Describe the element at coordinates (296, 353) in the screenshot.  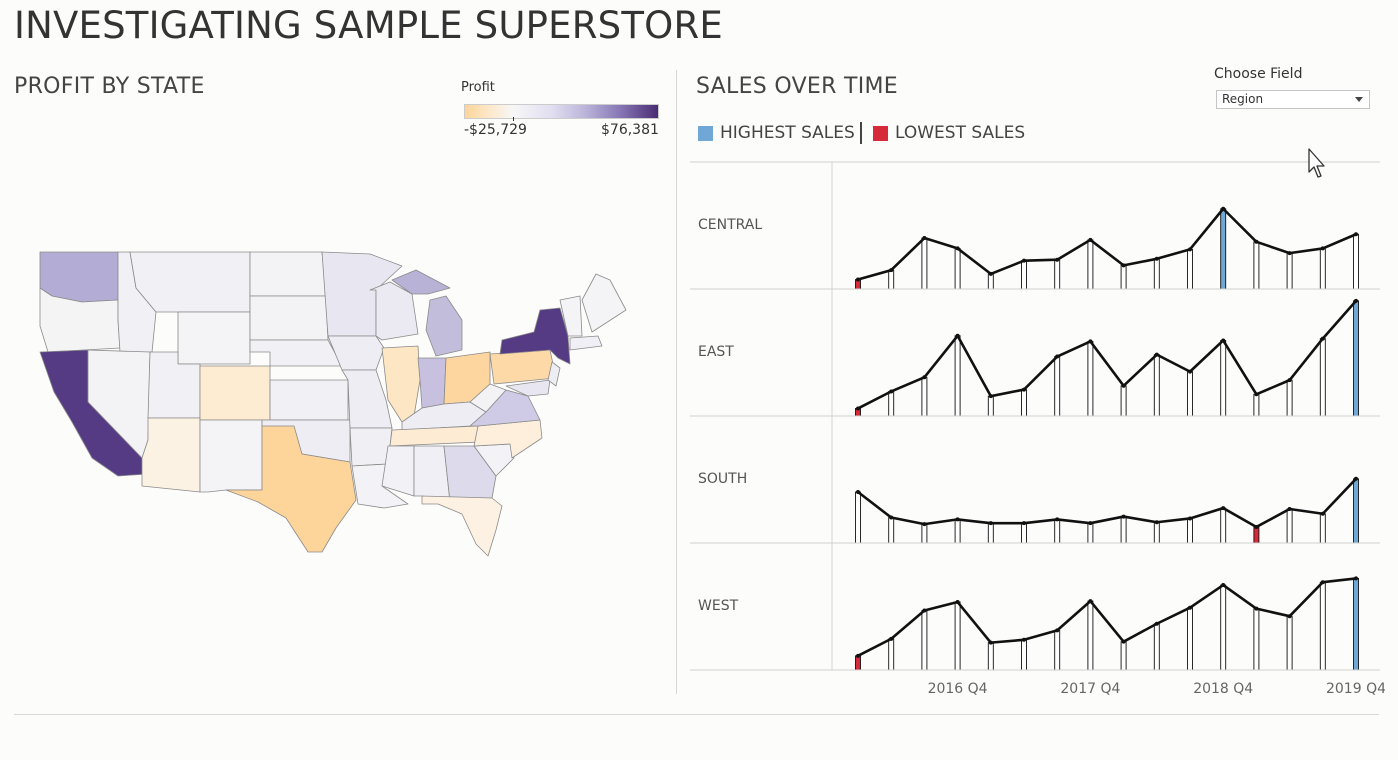
I see `state-nebraska` at that location.